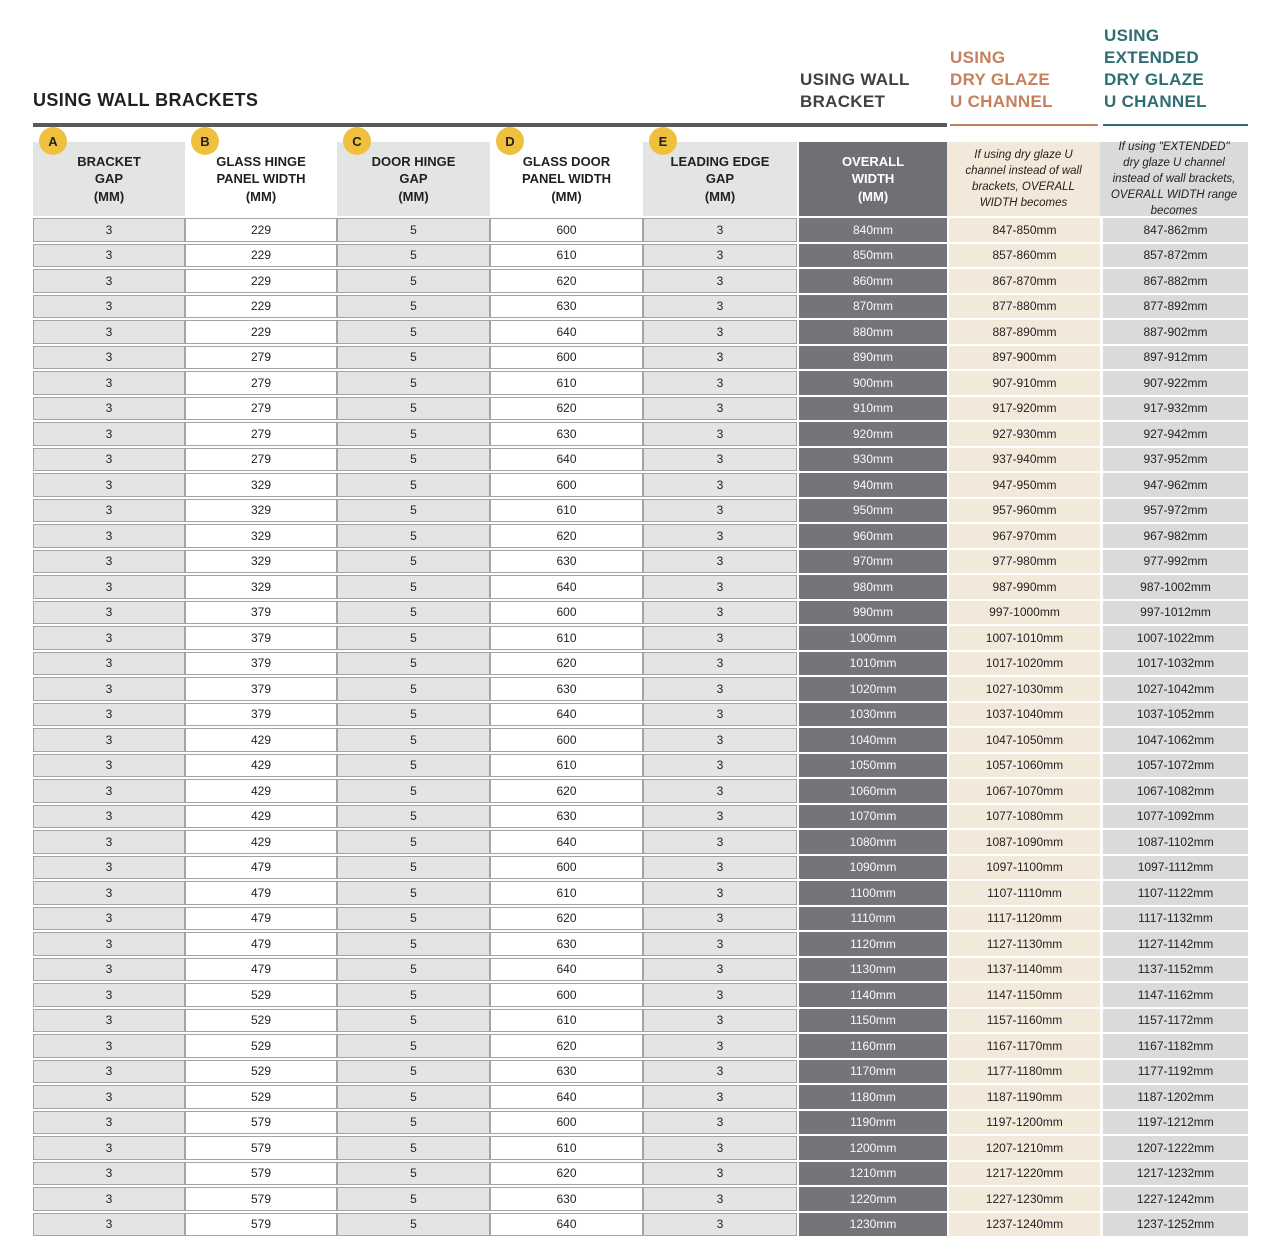 This screenshot has height=1253, width=1264. Describe the element at coordinates (872, 281) in the screenshot. I see `table-cell-overall-width: 860mm` at that location.